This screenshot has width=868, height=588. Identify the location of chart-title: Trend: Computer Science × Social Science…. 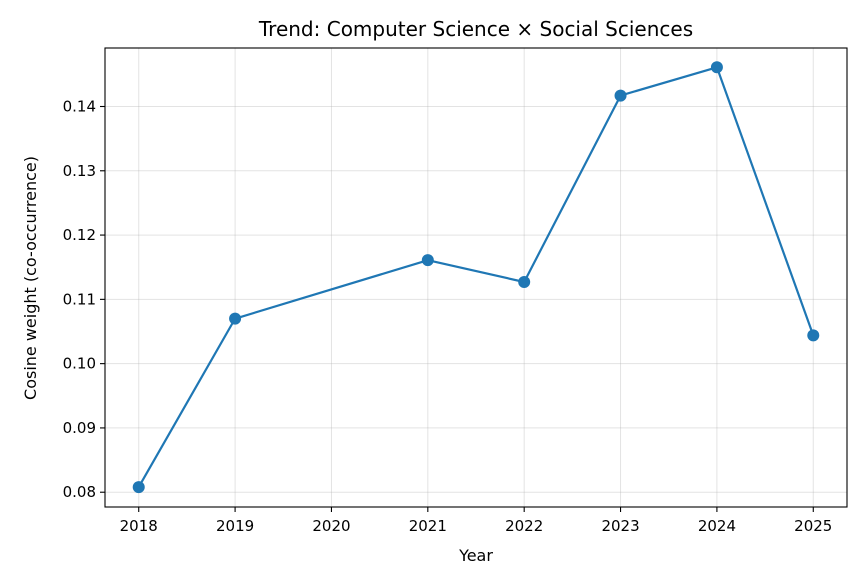
(475, 29).